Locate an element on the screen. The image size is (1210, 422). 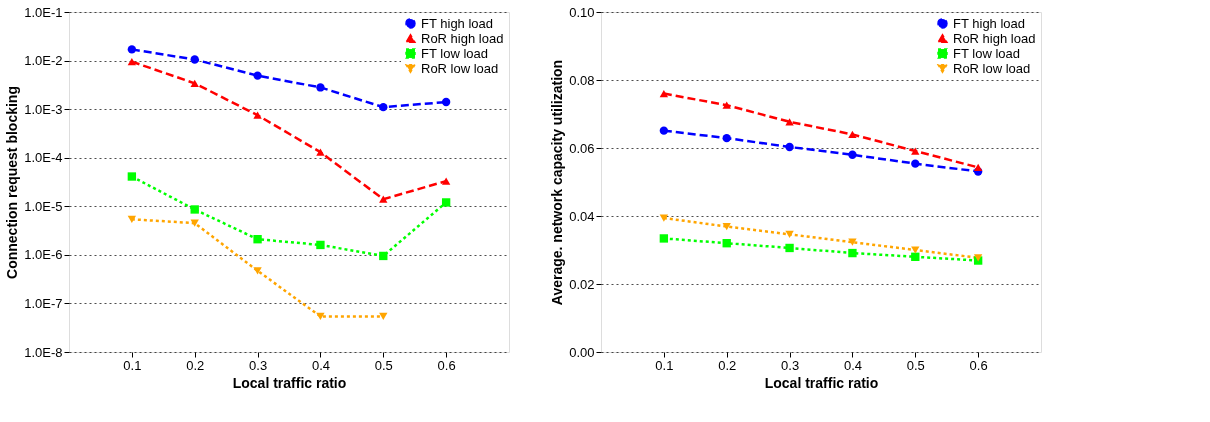
y-tick-label: 0.08 is located at coordinates (582, 80).